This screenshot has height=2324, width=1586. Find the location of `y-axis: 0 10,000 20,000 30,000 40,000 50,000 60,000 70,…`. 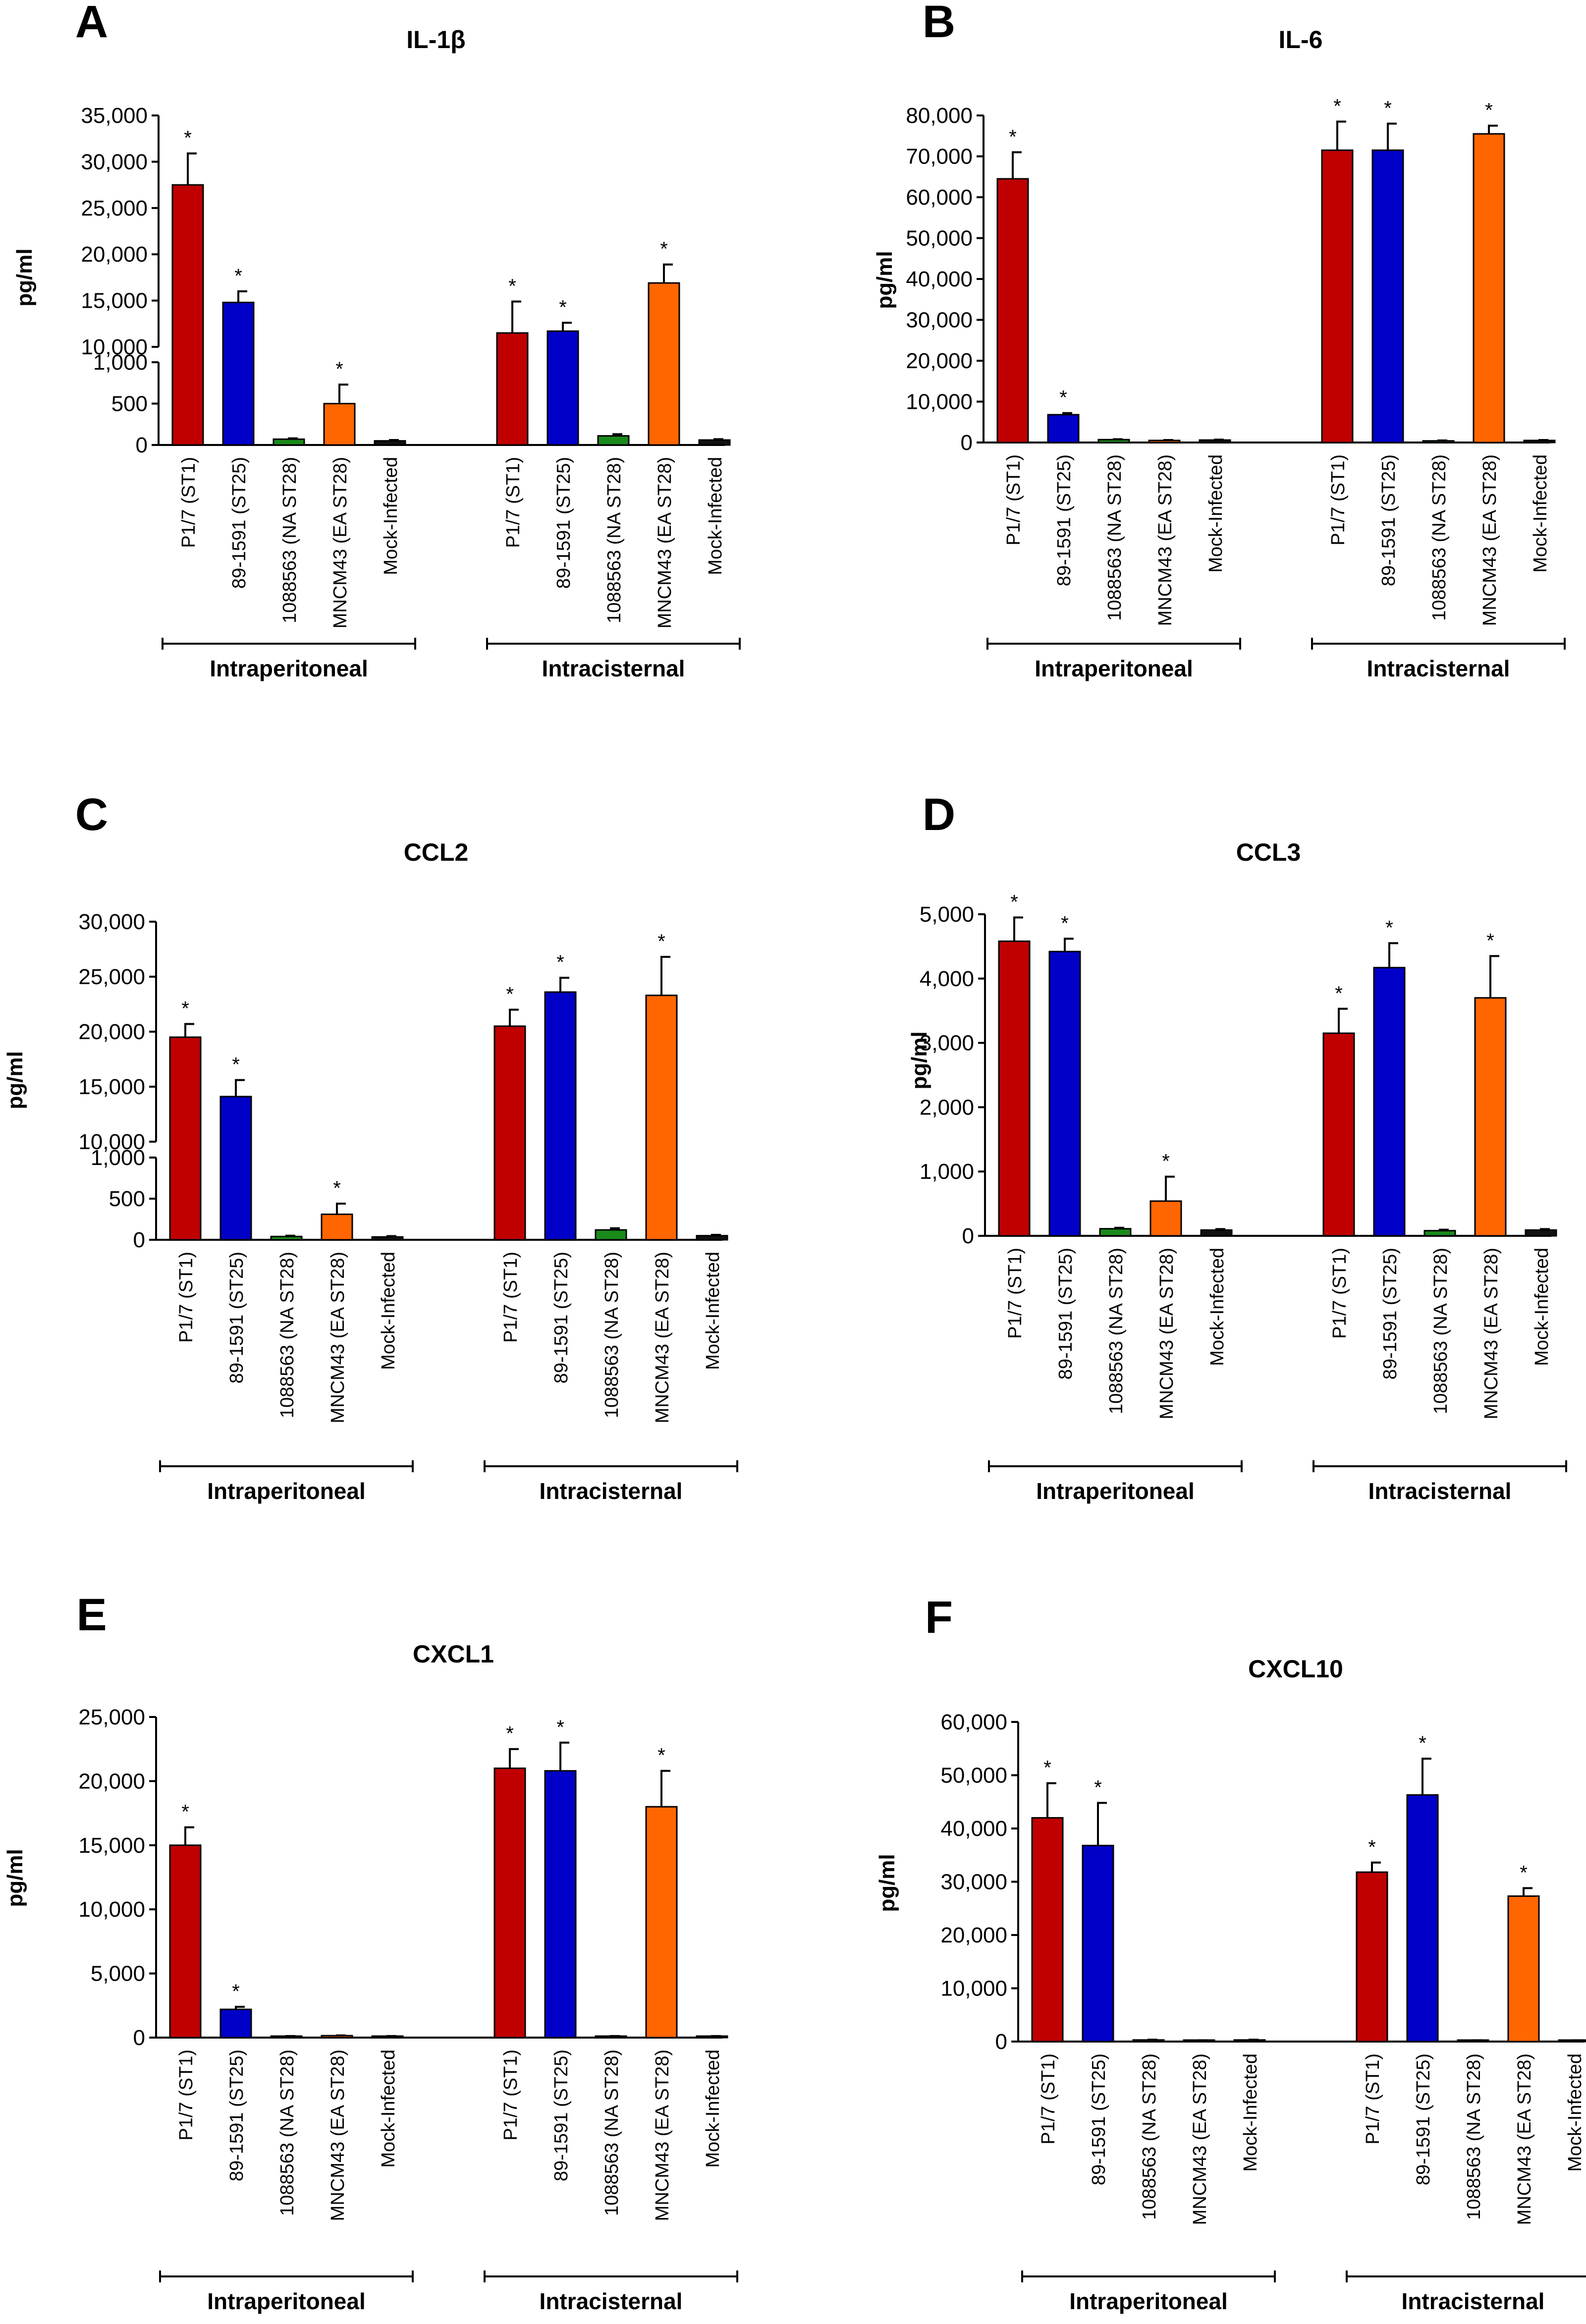

y-axis: 0 10,000 20,000 30,000 40,000 50,000 60,000 70,… is located at coordinates (945, 279).